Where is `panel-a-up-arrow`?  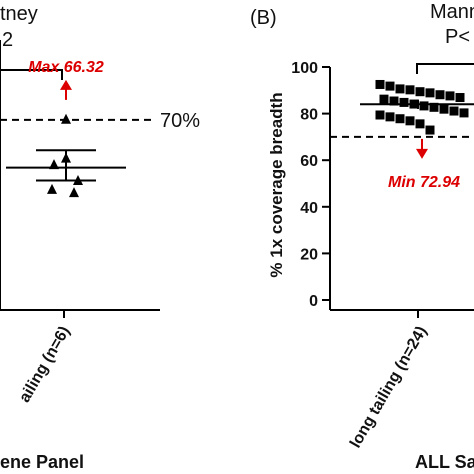 panel-a-up-arrow is located at coordinates (66, 89).